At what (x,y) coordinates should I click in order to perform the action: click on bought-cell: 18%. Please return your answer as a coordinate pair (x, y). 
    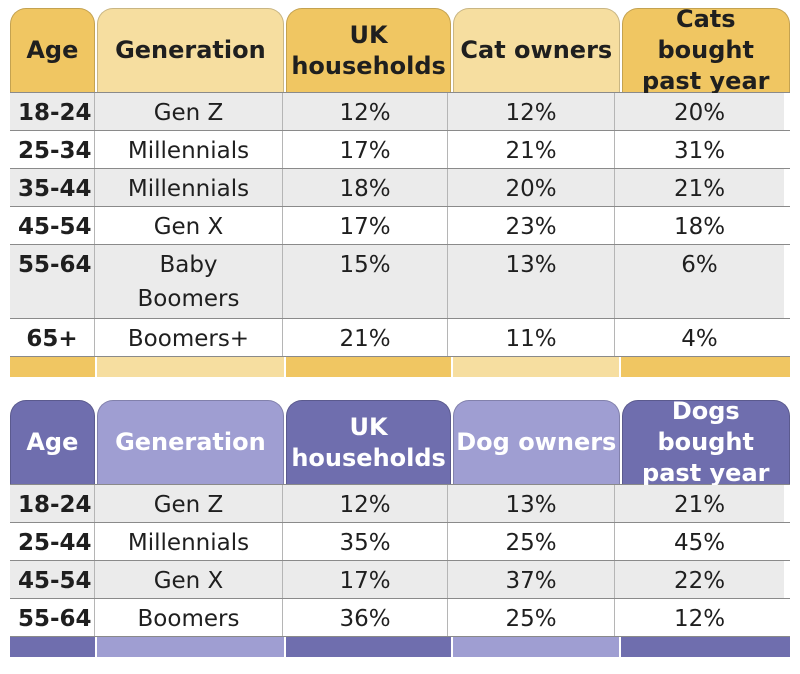
    Looking at the image, I should click on (699, 225).